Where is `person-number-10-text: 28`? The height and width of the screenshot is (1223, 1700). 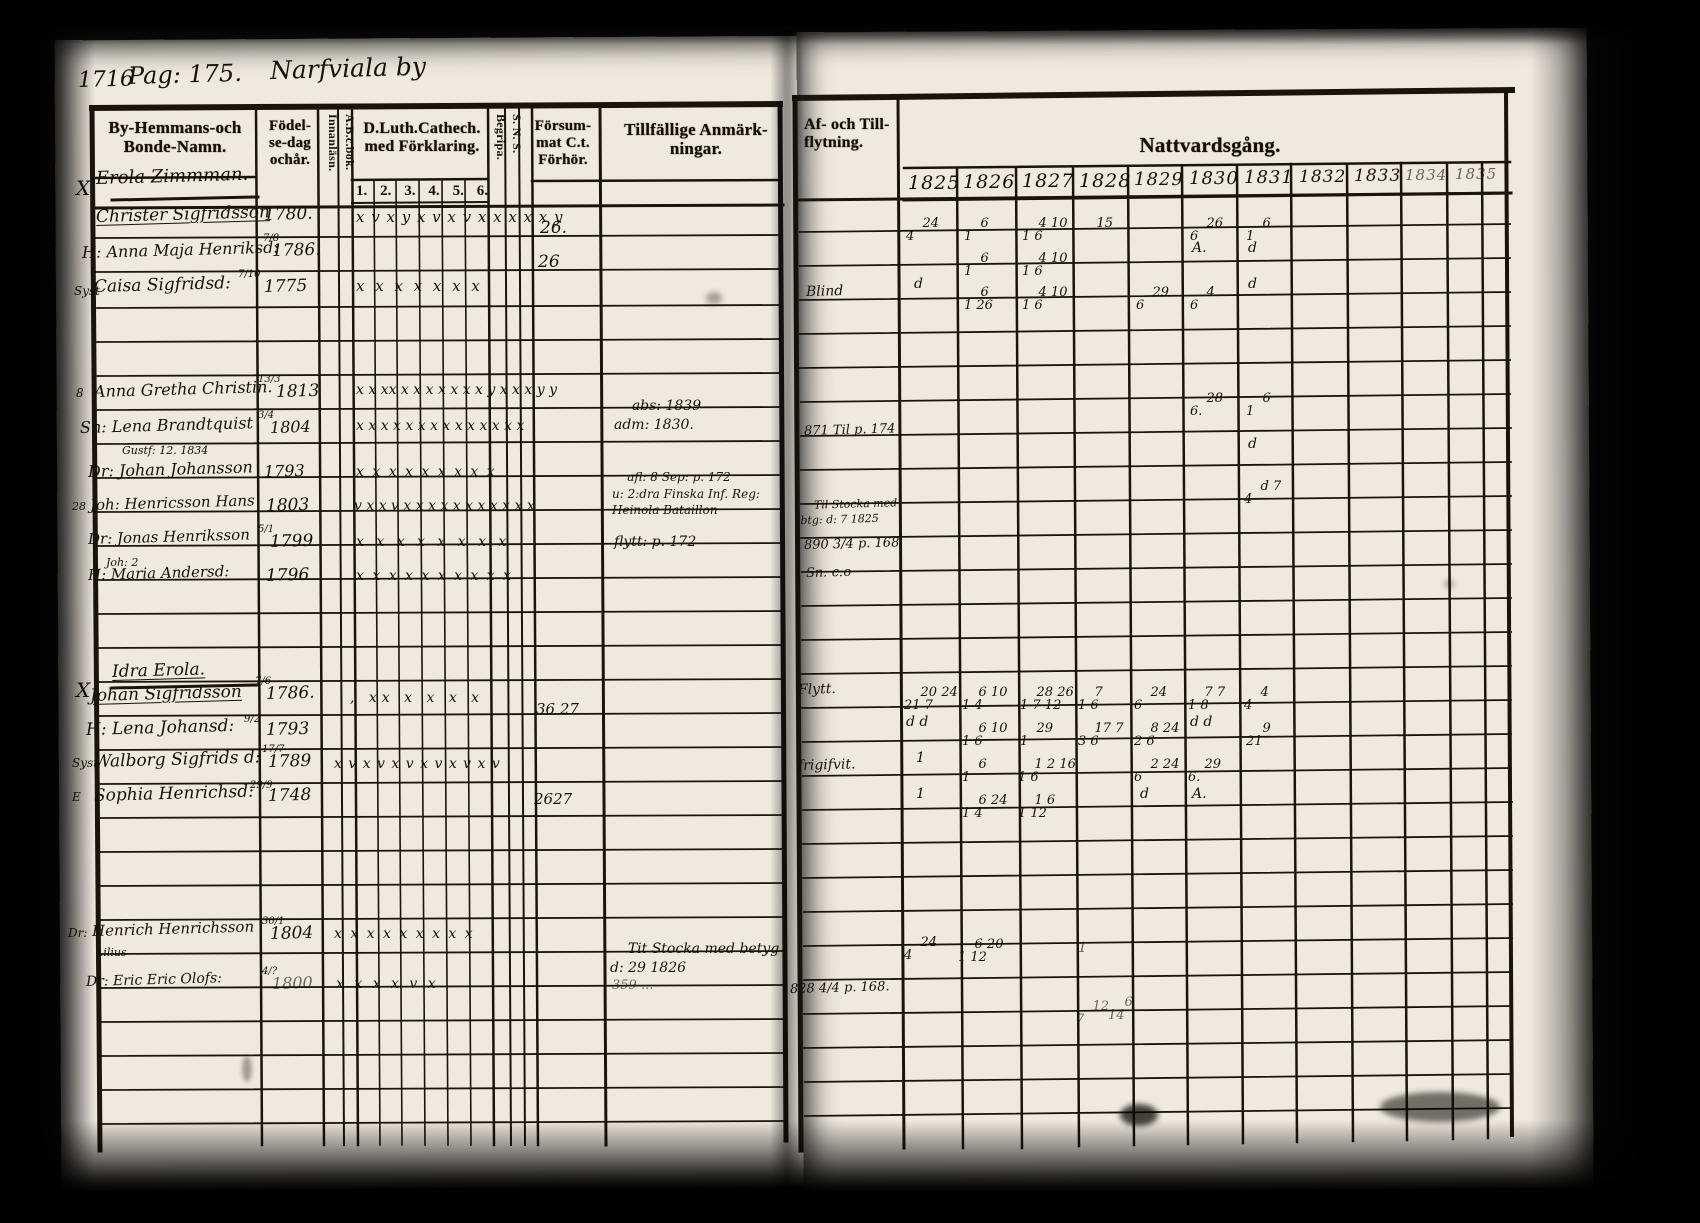 person-number-10-text: 28 is located at coordinates (79, 506).